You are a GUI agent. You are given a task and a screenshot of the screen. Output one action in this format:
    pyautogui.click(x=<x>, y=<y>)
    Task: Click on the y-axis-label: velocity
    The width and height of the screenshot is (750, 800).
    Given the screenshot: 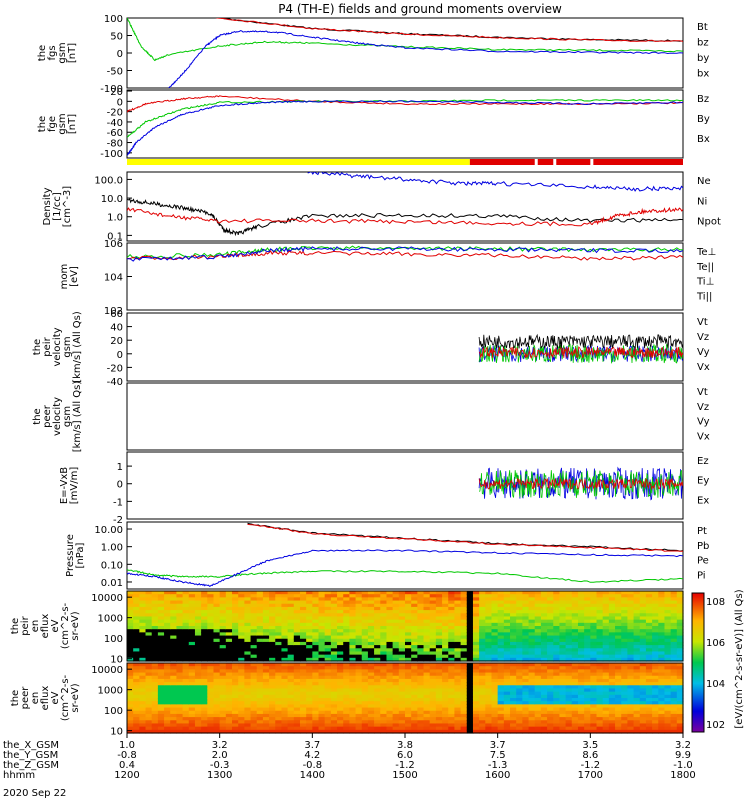 What is the action you would take?
    pyautogui.click(x=57, y=416)
    